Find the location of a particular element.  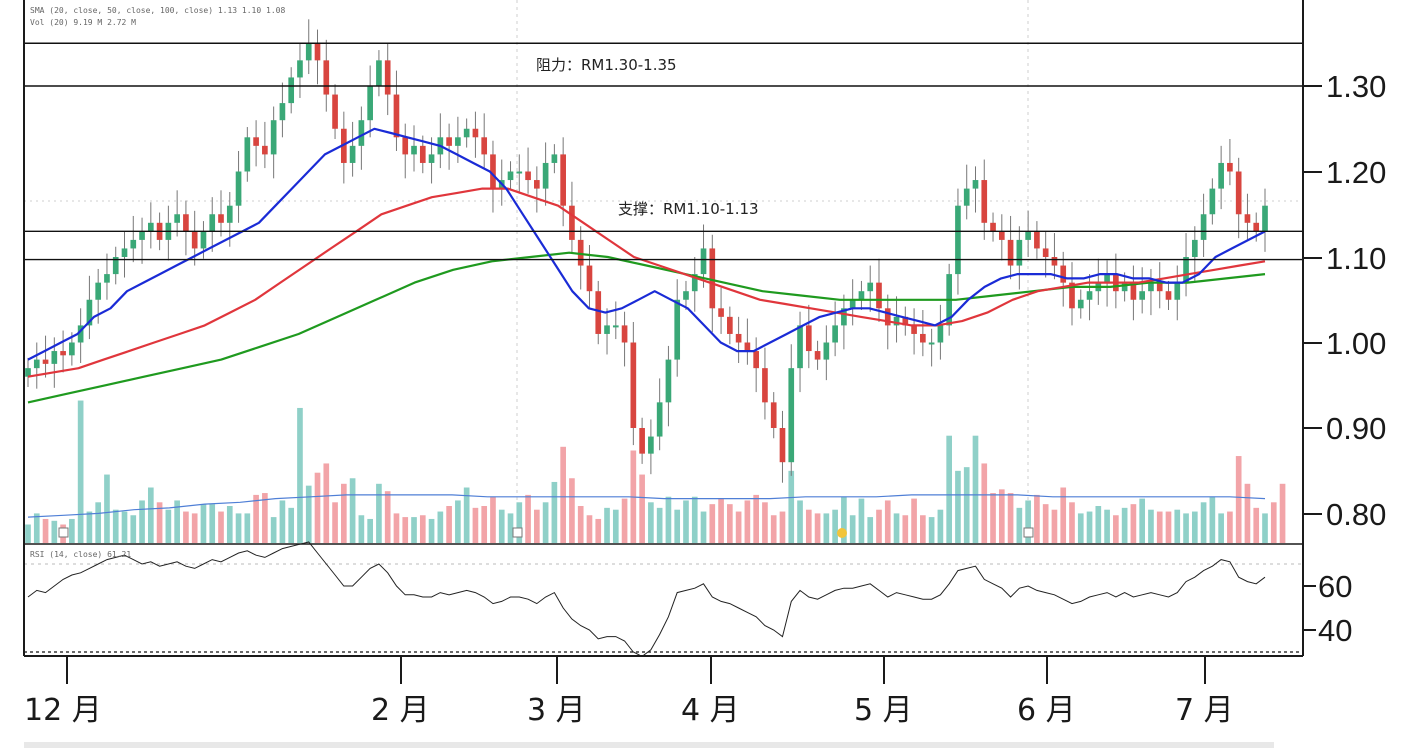

price-tick-label: 1.30 is located at coordinates (1356, 86).